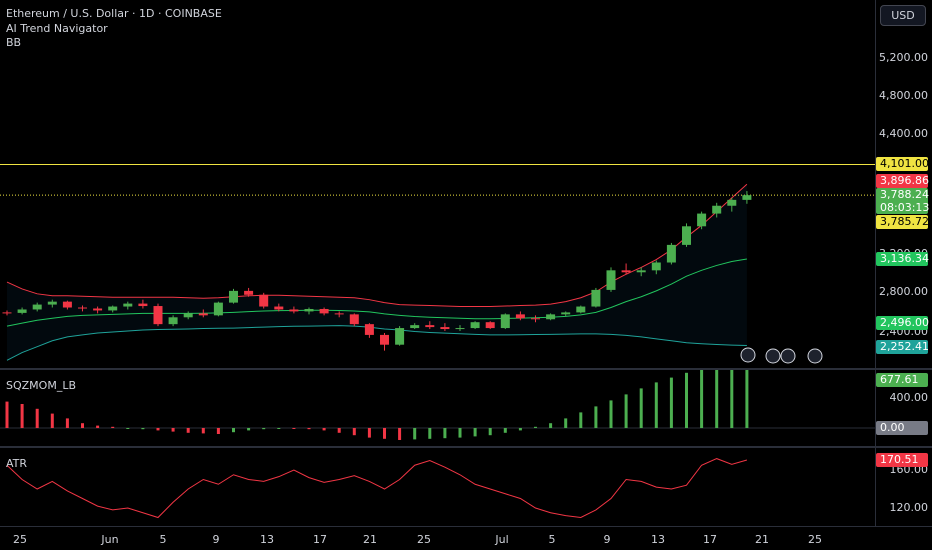 Image resolution: width=932 pixels, height=550 pixels. What do you see at coordinates (902, 347) in the screenshot?
I see `bb-lower-tag: 2,252.41` at bounding box center [902, 347].